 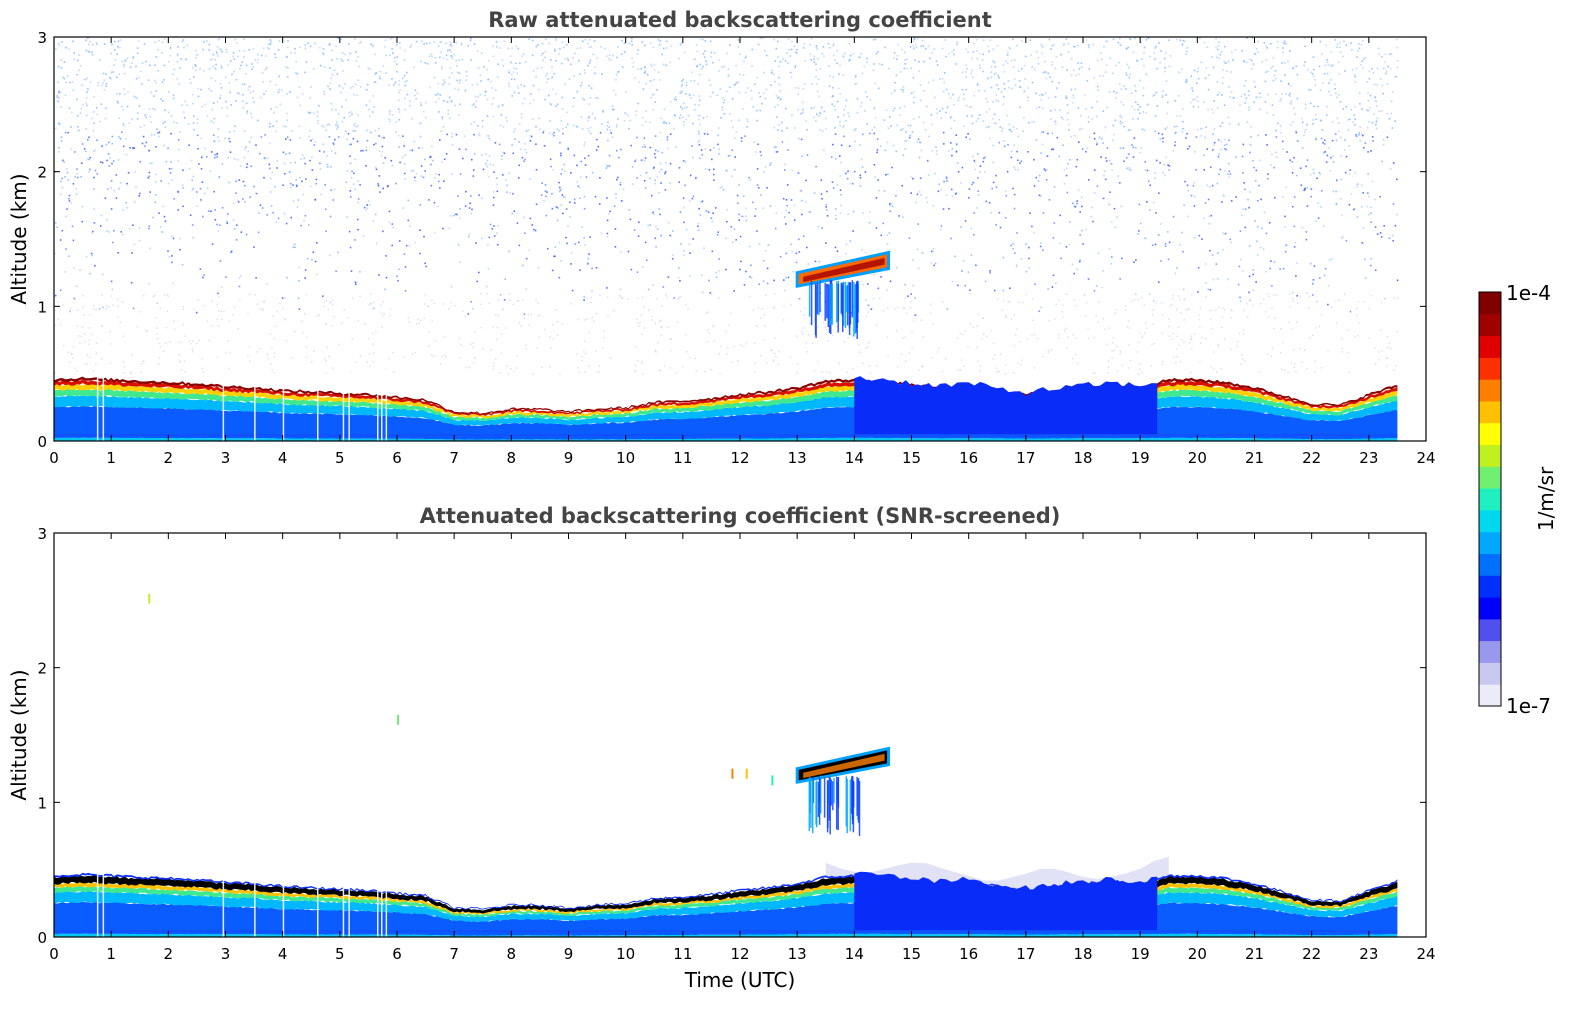 I want to click on x-tick-label: 14, so click(x=854, y=954).